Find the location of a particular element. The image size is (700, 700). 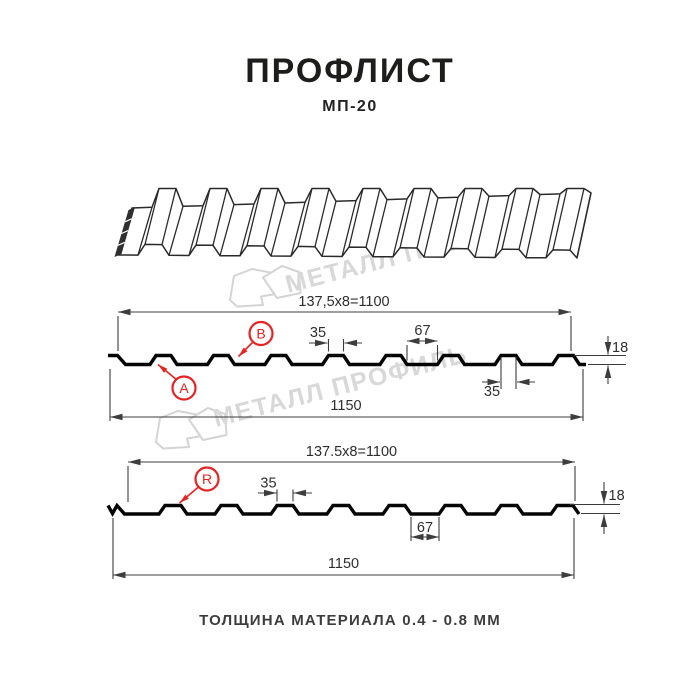

section-r-side-markers: R is located at coordinates (199, 485).